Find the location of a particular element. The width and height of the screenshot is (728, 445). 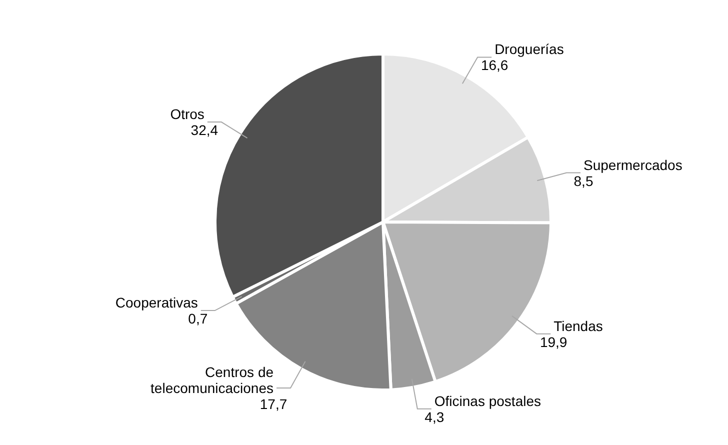

slice-label: Droguerías is located at coordinates (529, 49).